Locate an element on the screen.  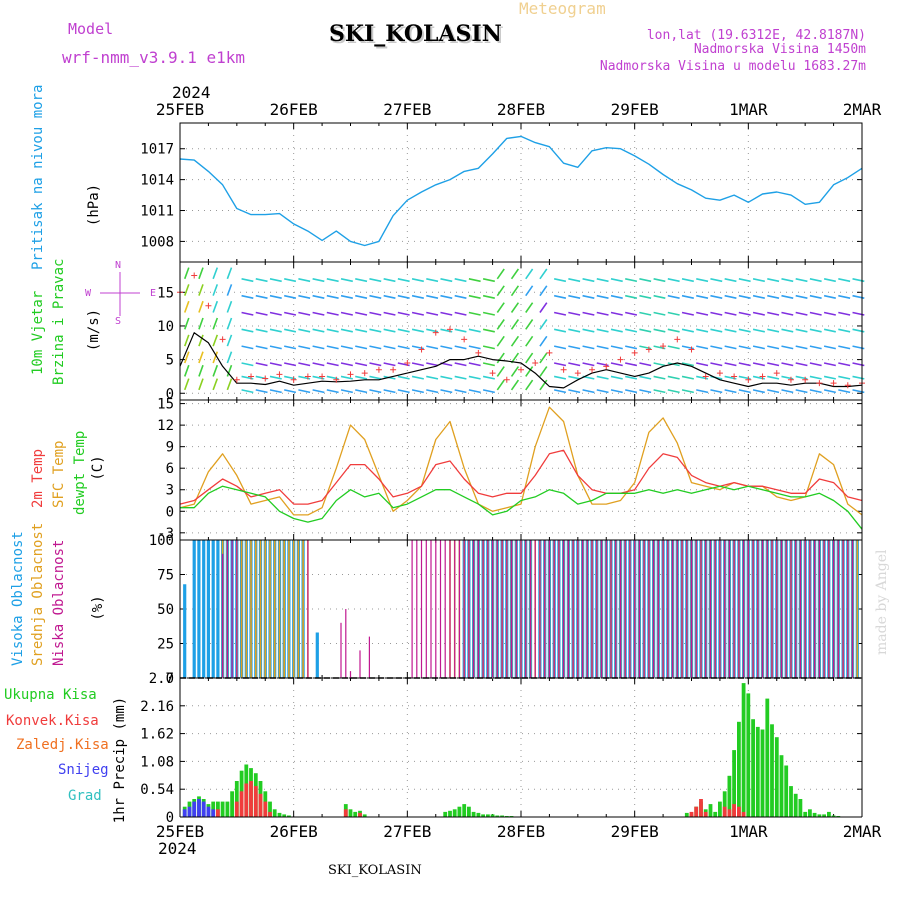
top-time-label: 28FEB is located at coordinates (521, 109).